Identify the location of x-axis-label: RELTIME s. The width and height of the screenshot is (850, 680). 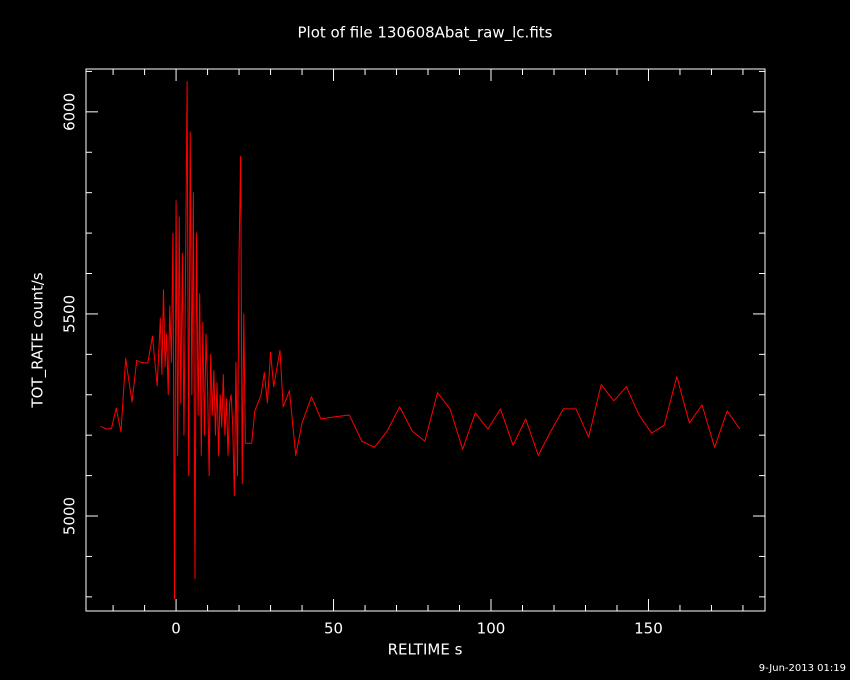
(425, 650).